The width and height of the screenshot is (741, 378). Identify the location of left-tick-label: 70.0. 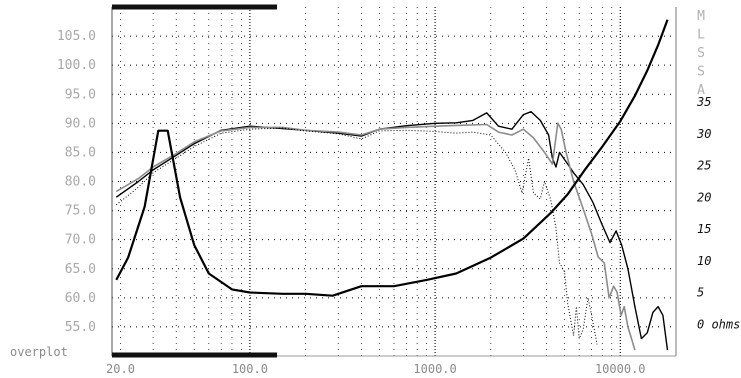
(80, 240).